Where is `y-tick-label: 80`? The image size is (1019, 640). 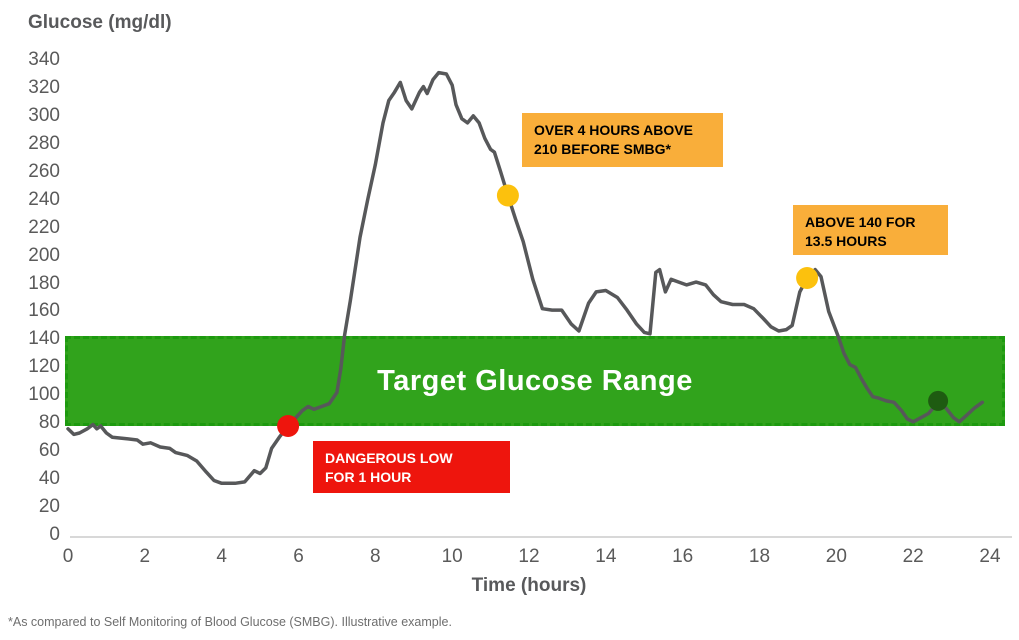
y-tick-label: 80 is located at coordinates (49, 423).